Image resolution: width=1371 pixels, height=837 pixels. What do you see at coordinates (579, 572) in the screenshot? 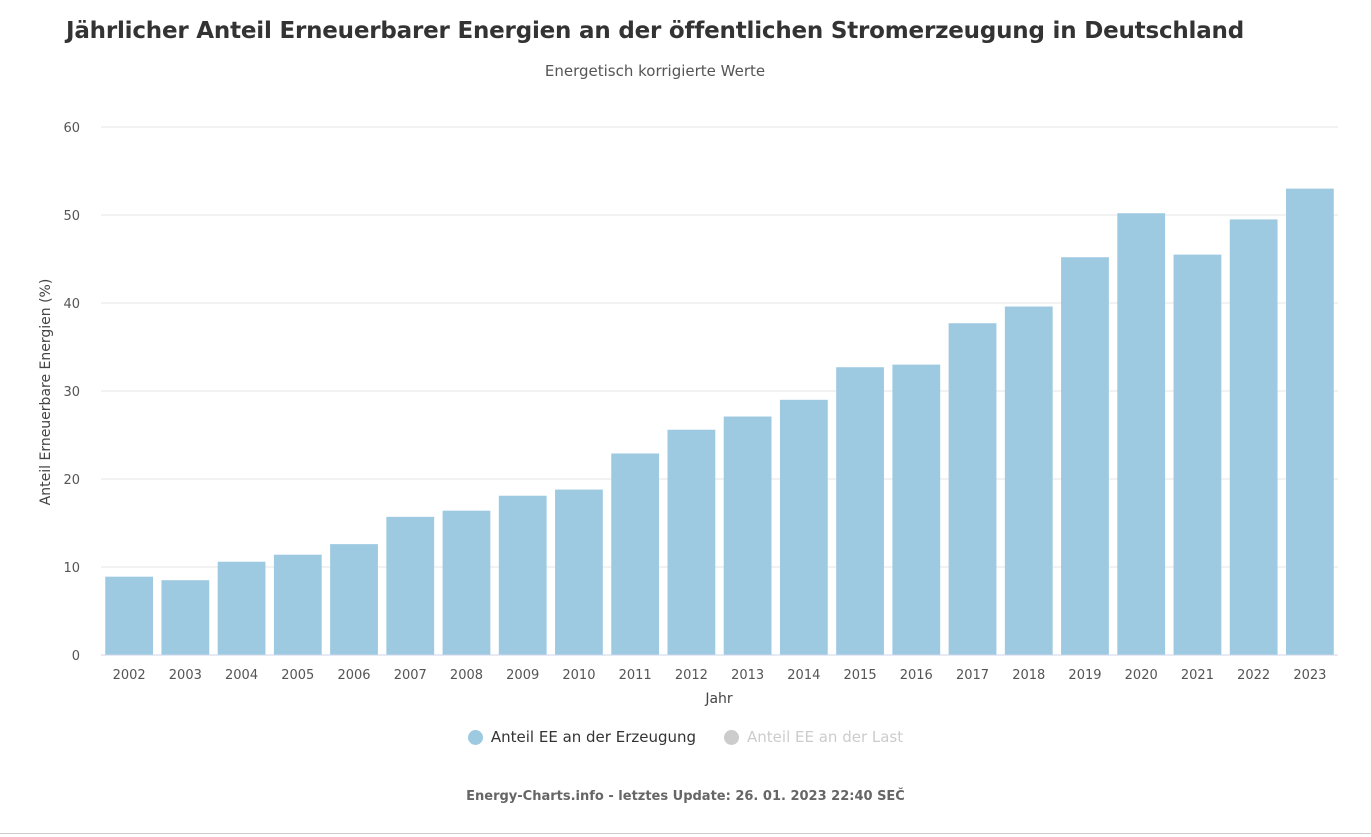
I see `bar-2010` at bounding box center [579, 572].